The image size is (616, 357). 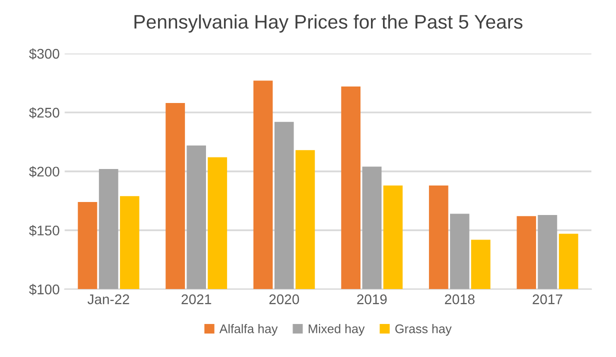 I want to click on y-tick-label: $100, so click(x=44, y=290).